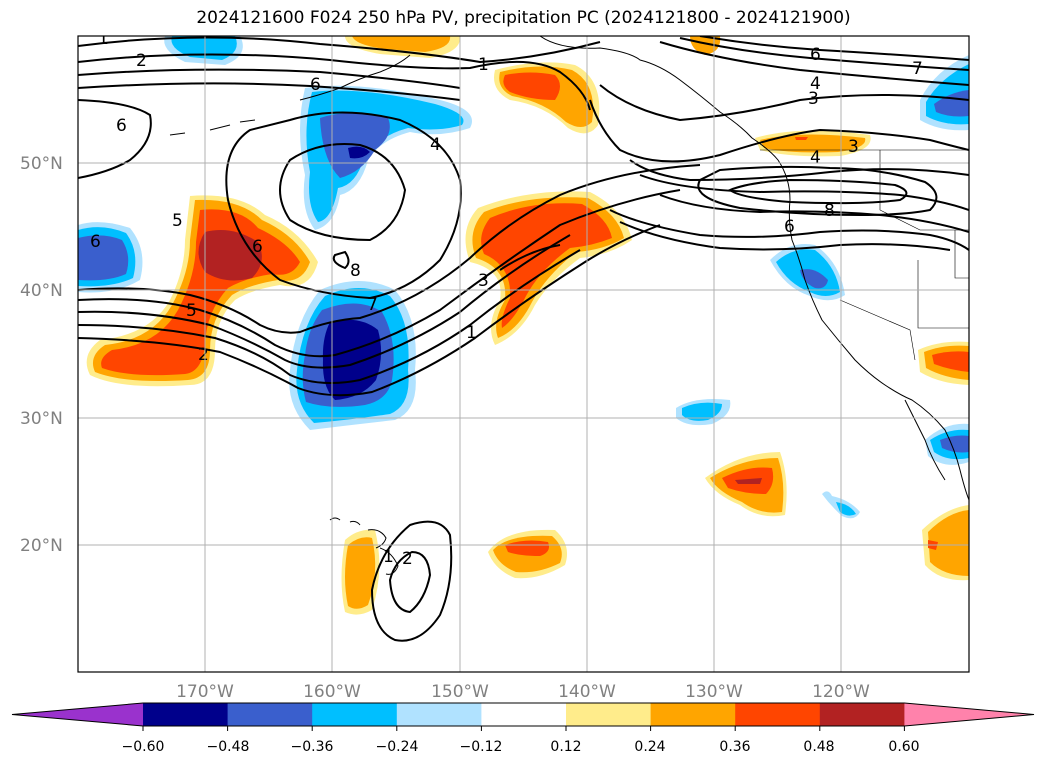 This screenshot has width=1047, height=765. What do you see at coordinates (903, 747) in the screenshot?
I see `colorbar-tick-label: 0.60` at bounding box center [903, 747].